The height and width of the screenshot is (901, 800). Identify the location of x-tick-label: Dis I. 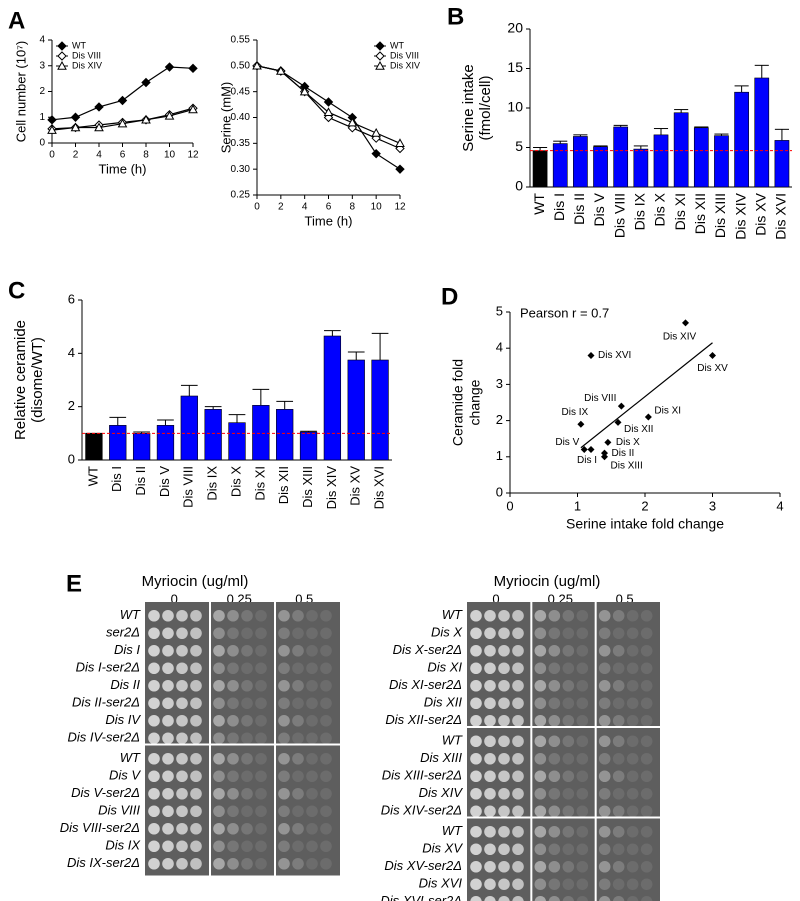
(559, 207).